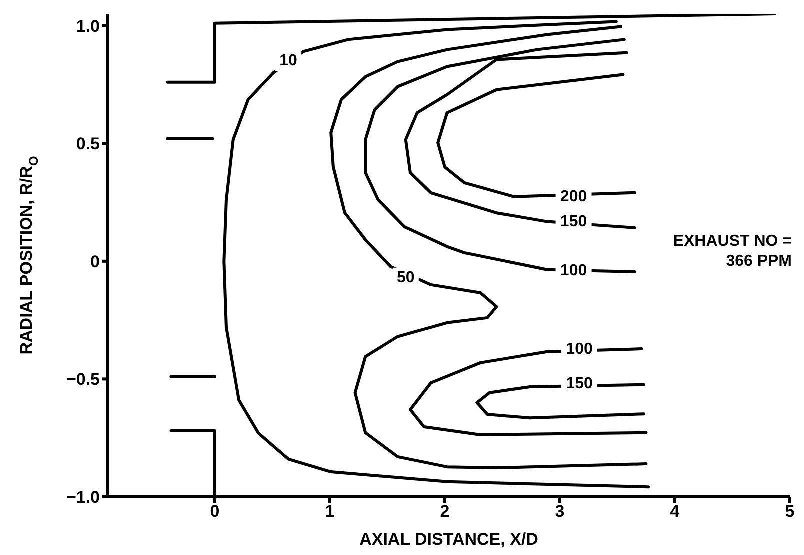 The image size is (804, 555). I want to click on x-tick-label: 5, so click(790, 512).